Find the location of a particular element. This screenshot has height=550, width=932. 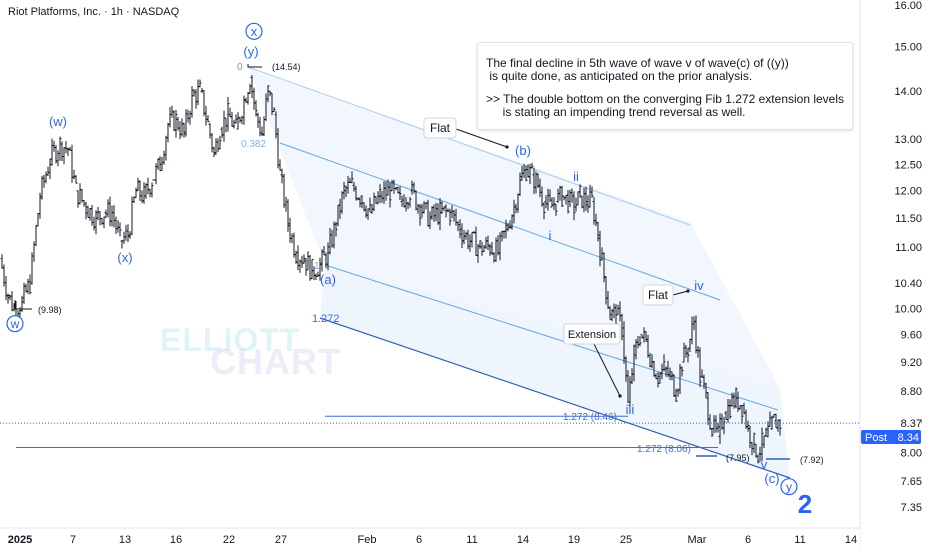

price-level-label: (9.98) is located at coordinates (50, 310).